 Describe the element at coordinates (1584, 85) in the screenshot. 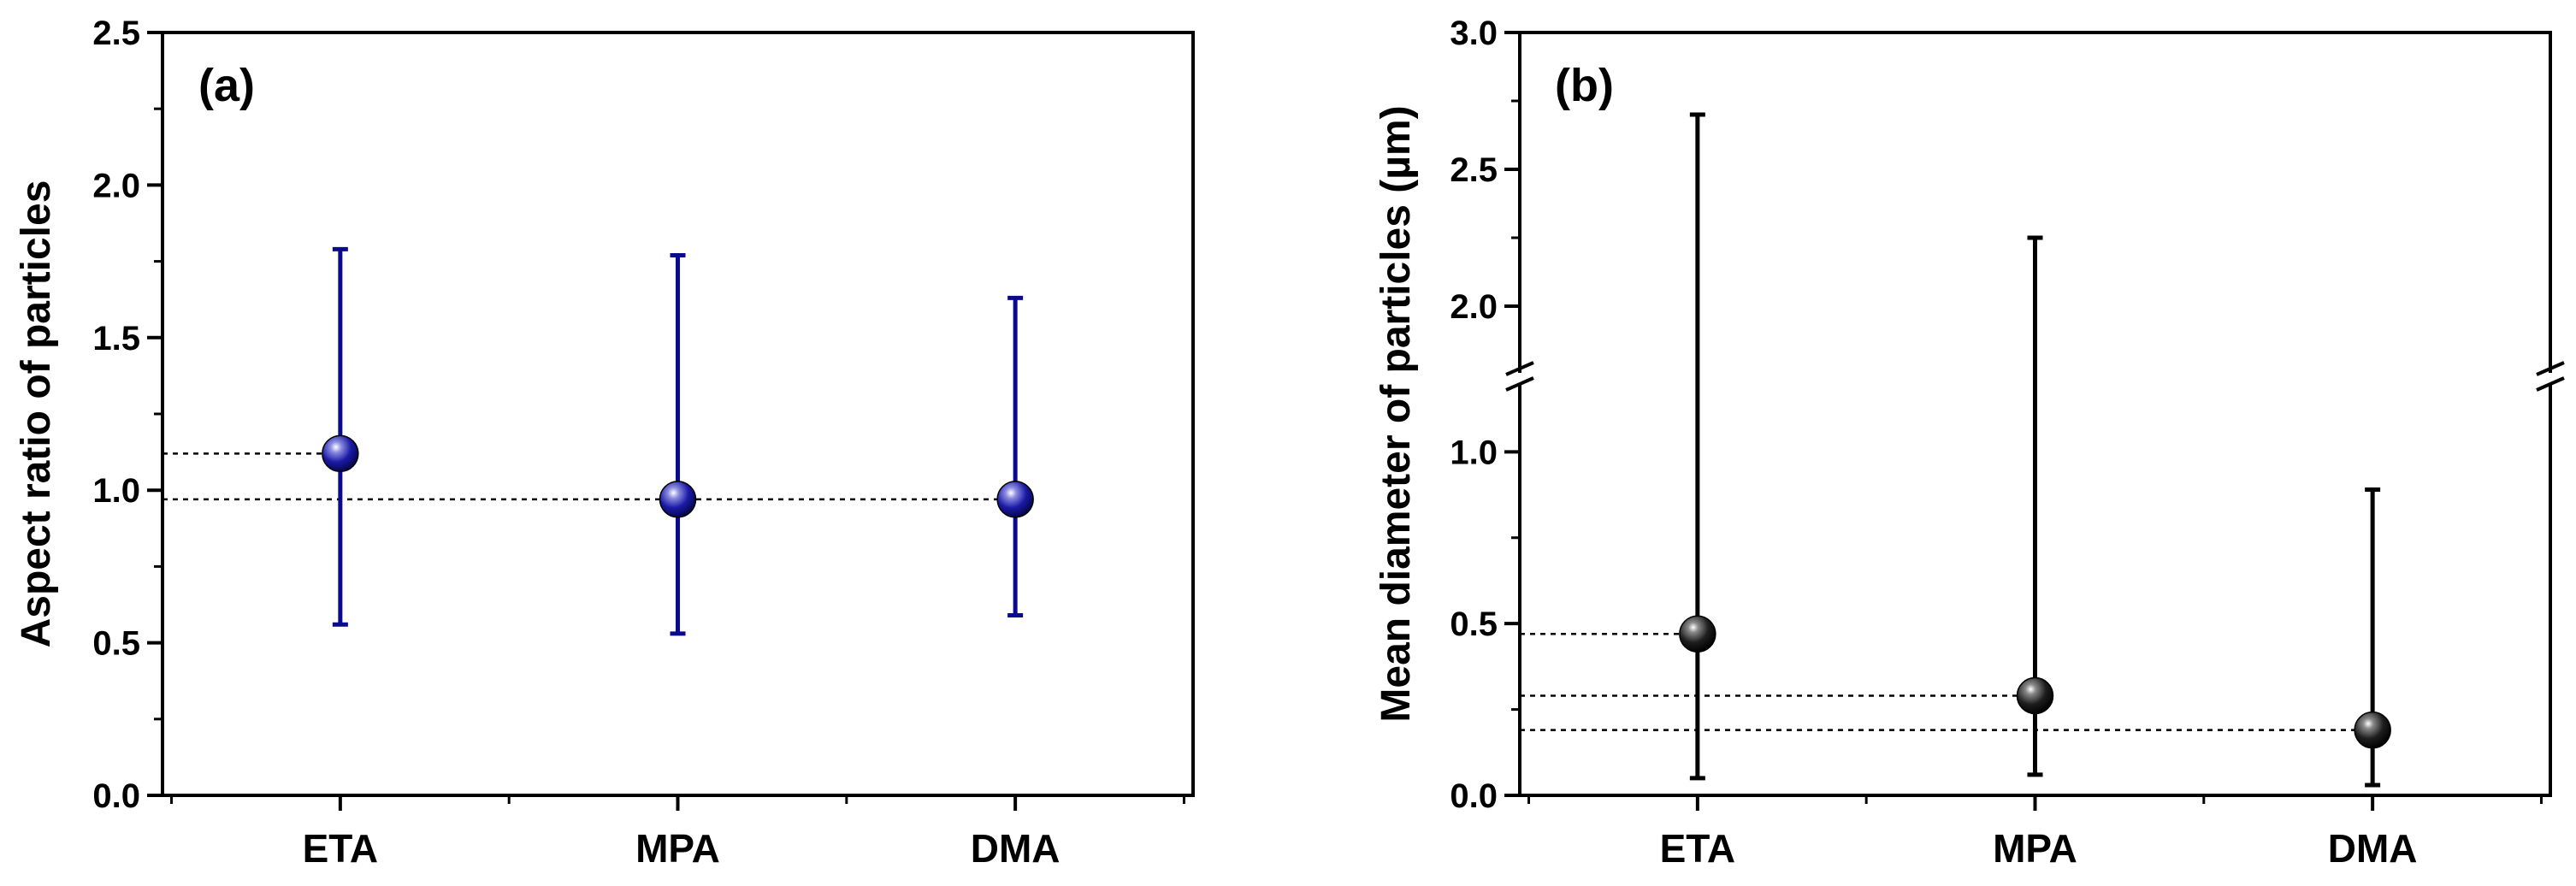

I see `panel-label: (b)` at that location.